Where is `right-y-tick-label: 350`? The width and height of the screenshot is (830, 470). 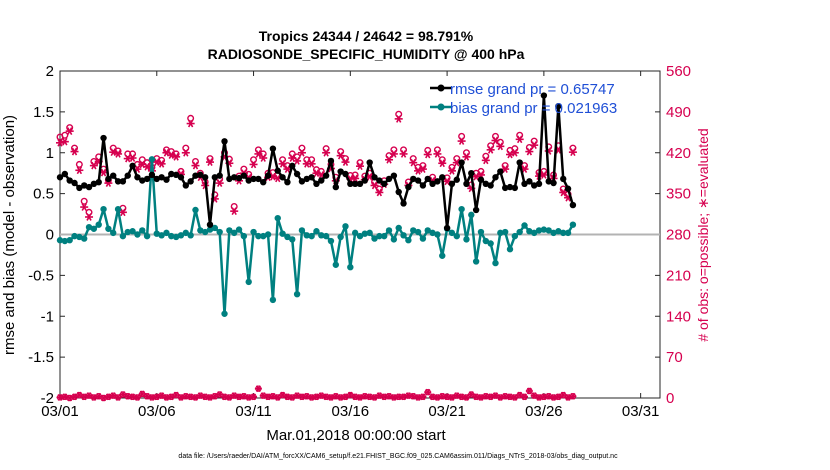 right-y-tick-label: 350 is located at coordinates (678, 194).